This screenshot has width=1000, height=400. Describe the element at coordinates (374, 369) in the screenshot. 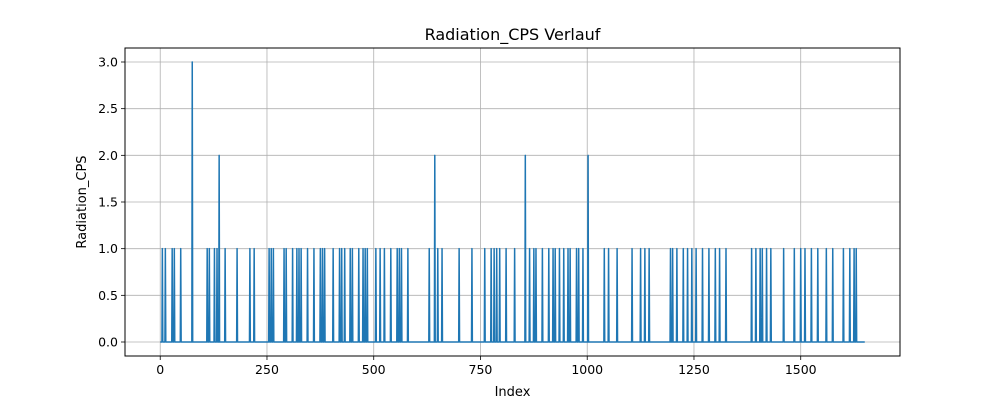

I see `x-tick-label: 500` at that location.